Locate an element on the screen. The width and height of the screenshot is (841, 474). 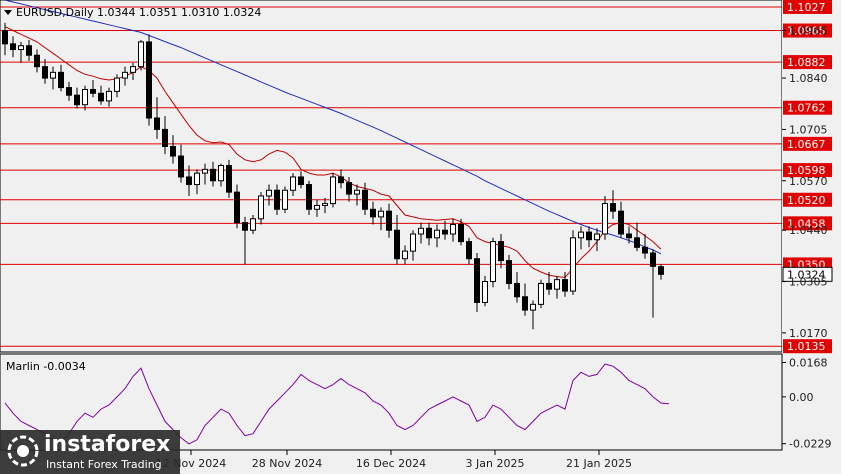
instaforex-logo: instaforex Instant Forex Trading is located at coordinates (90, 452).